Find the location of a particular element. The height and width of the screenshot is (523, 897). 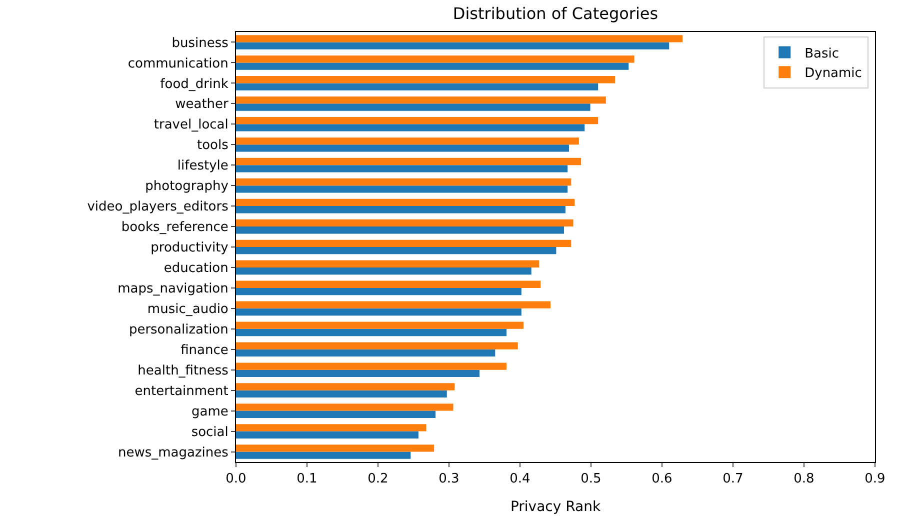

y-tick-label: lifestyle is located at coordinates (202, 166).